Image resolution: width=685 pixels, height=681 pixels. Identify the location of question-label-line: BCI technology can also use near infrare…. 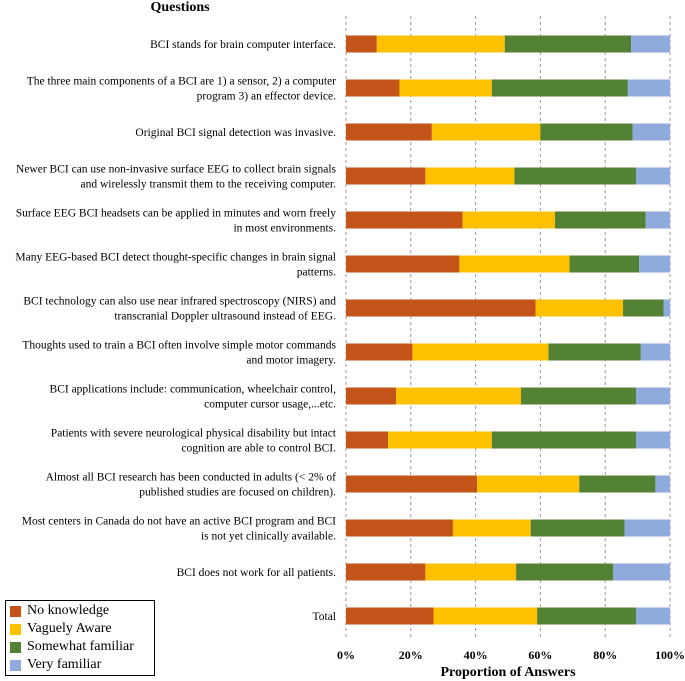
(179, 302).